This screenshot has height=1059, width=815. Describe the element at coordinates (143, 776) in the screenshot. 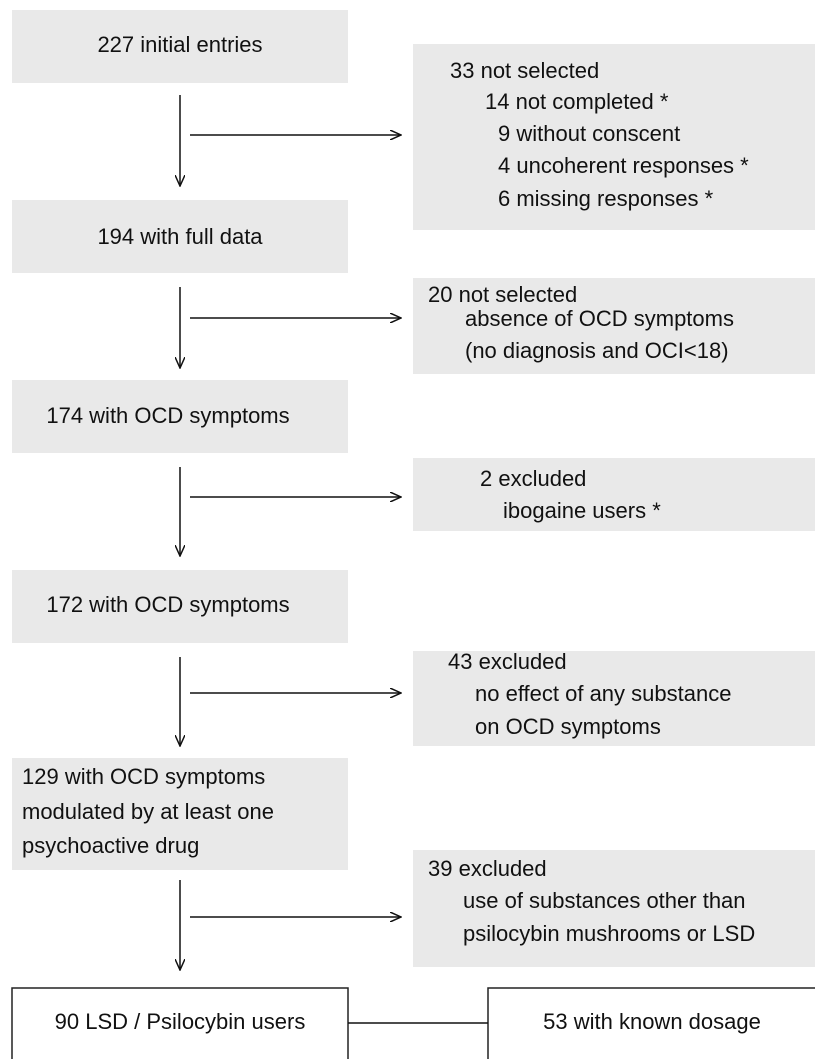

I see `node-label: 129 with OCD symptoms` at that location.